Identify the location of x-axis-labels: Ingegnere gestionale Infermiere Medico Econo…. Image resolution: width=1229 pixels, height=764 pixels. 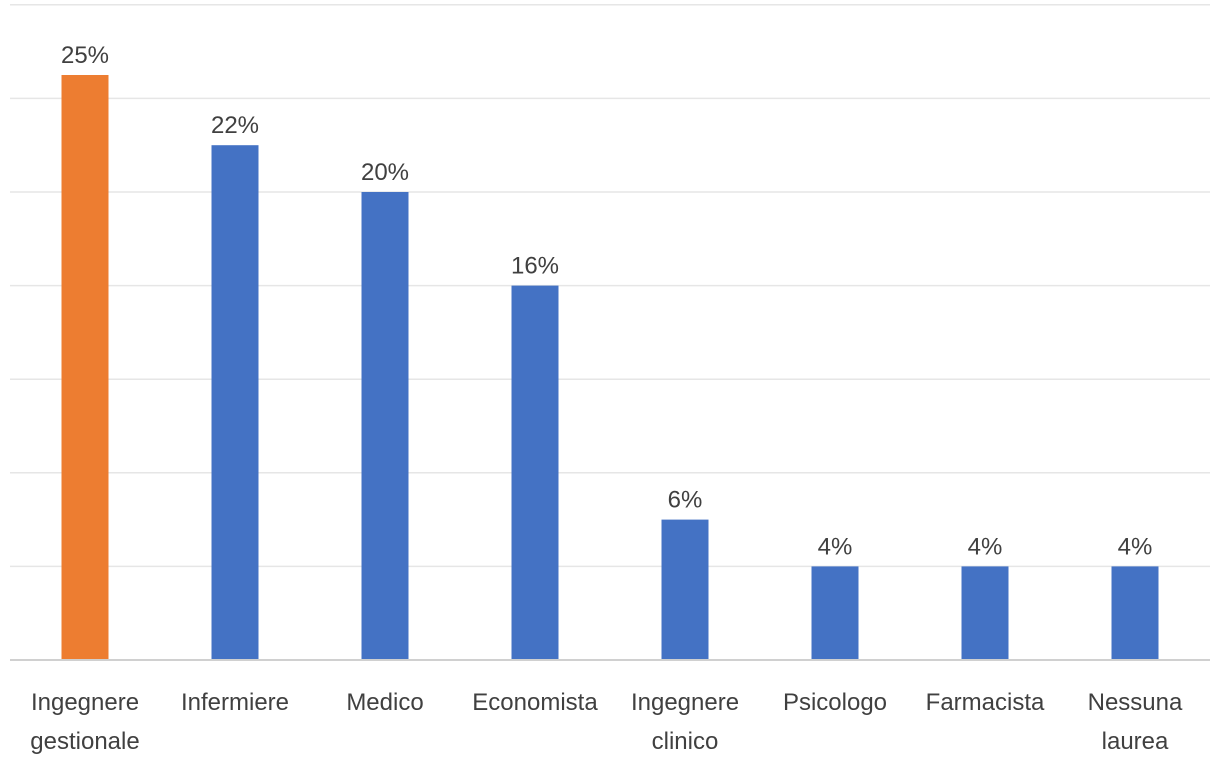
(606, 722).